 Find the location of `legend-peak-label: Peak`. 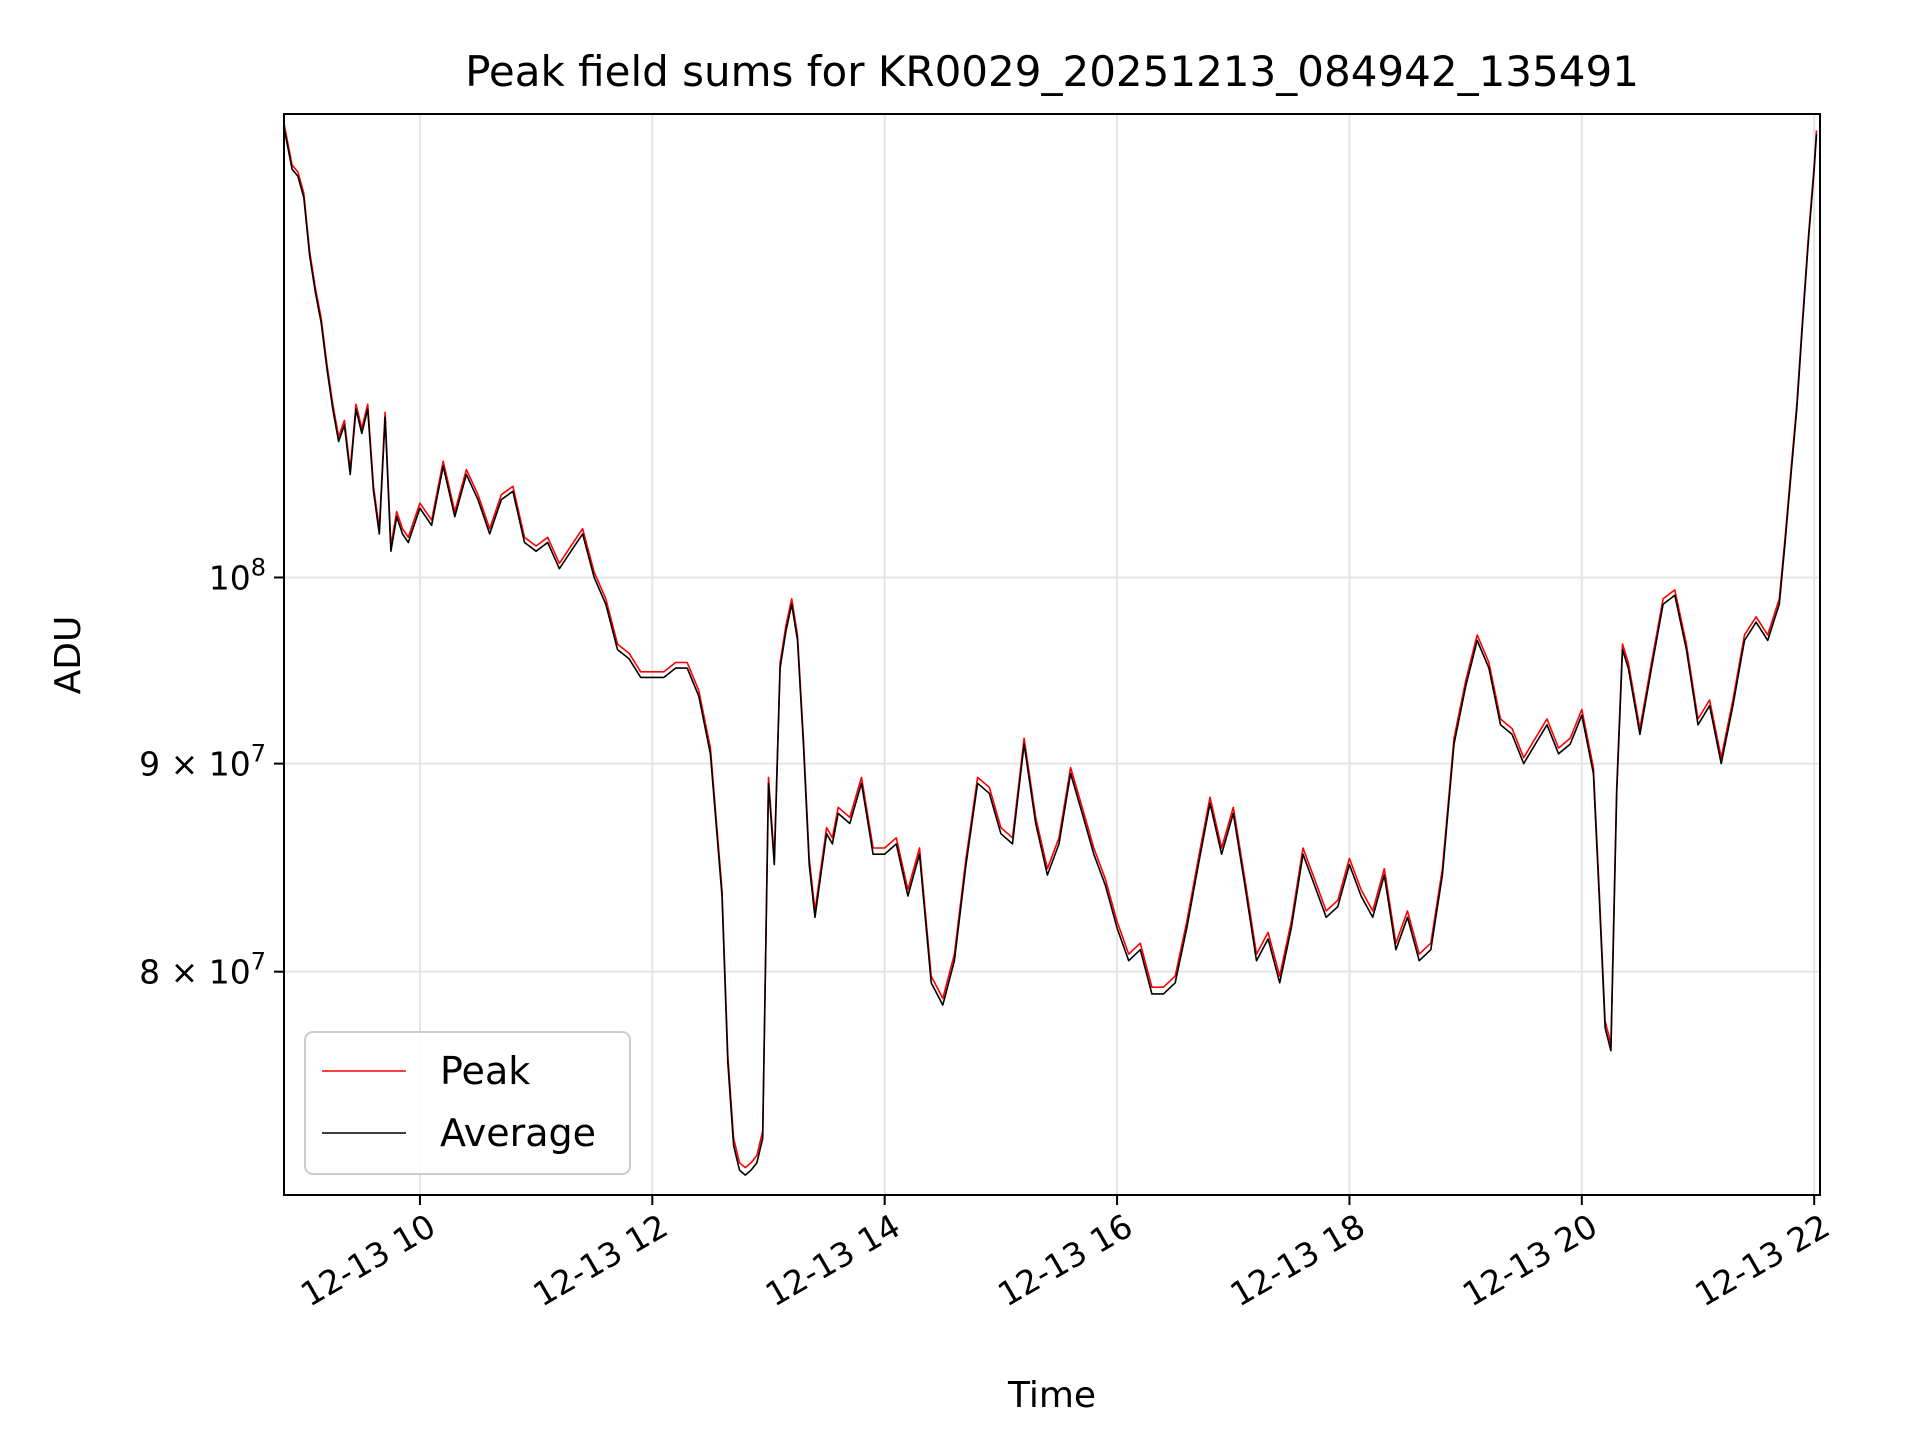

legend-peak-label: Peak is located at coordinates (485, 1071).